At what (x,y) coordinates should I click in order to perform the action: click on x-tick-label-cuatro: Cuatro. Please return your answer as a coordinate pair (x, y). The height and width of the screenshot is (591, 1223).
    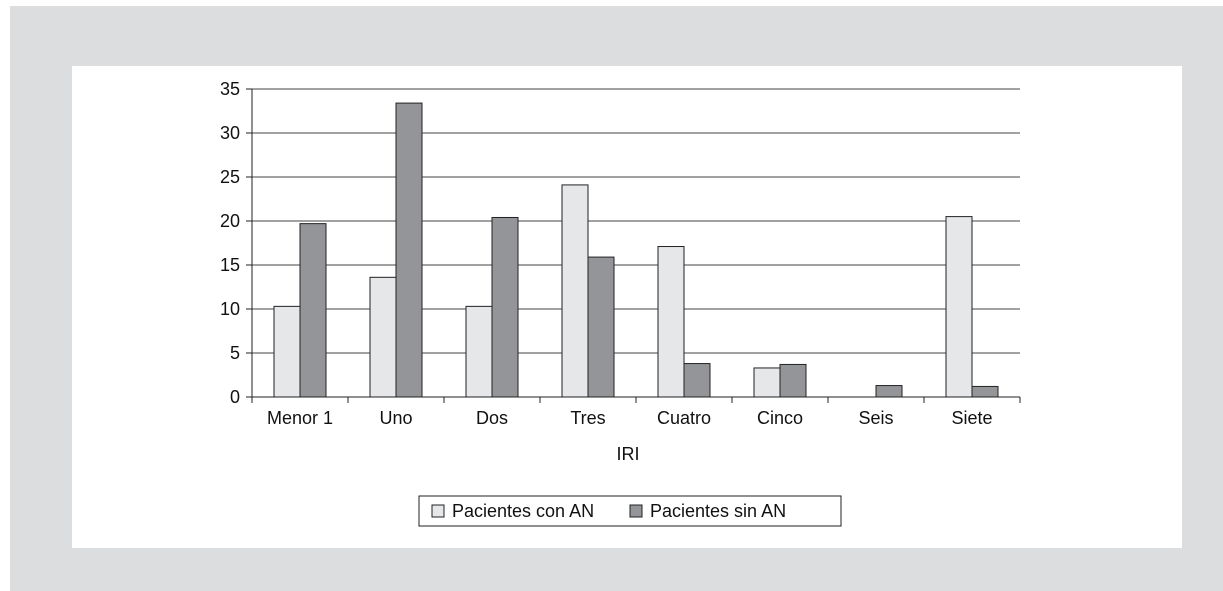
    Looking at the image, I should click on (684, 418).